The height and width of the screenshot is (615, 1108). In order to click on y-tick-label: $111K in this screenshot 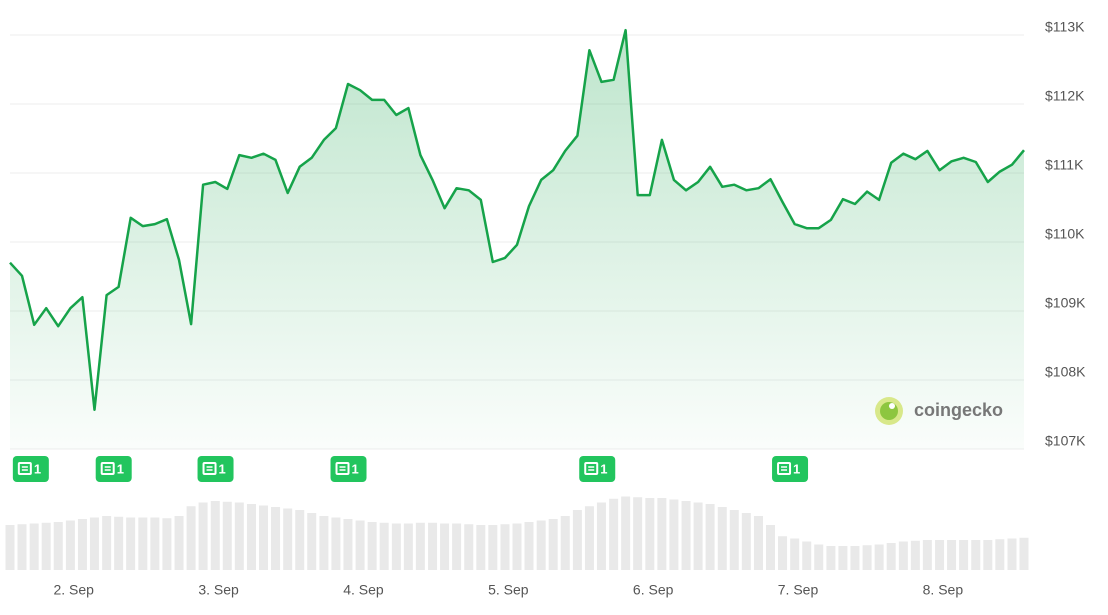, I will do `click(1064, 165)`.